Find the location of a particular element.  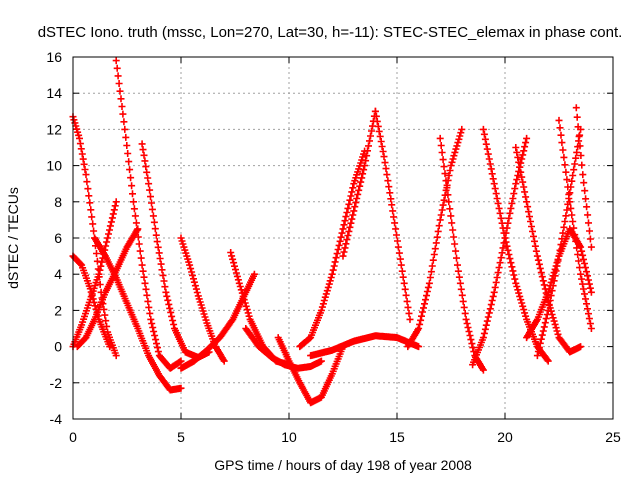

y-tick-label: 4 is located at coordinates (58, 274).